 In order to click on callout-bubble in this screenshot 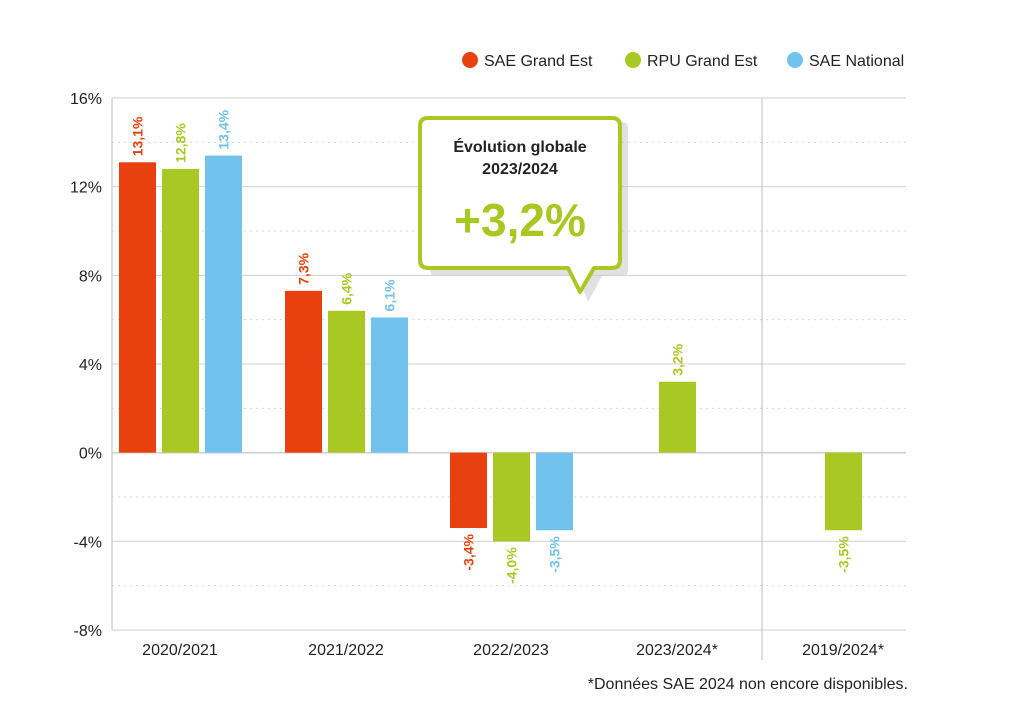, I will do `click(520, 205)`.